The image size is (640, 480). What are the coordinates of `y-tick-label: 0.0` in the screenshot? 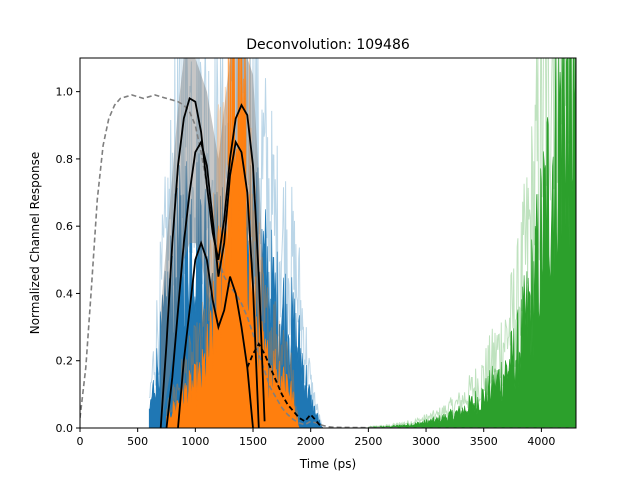 It's located at (65, 428).